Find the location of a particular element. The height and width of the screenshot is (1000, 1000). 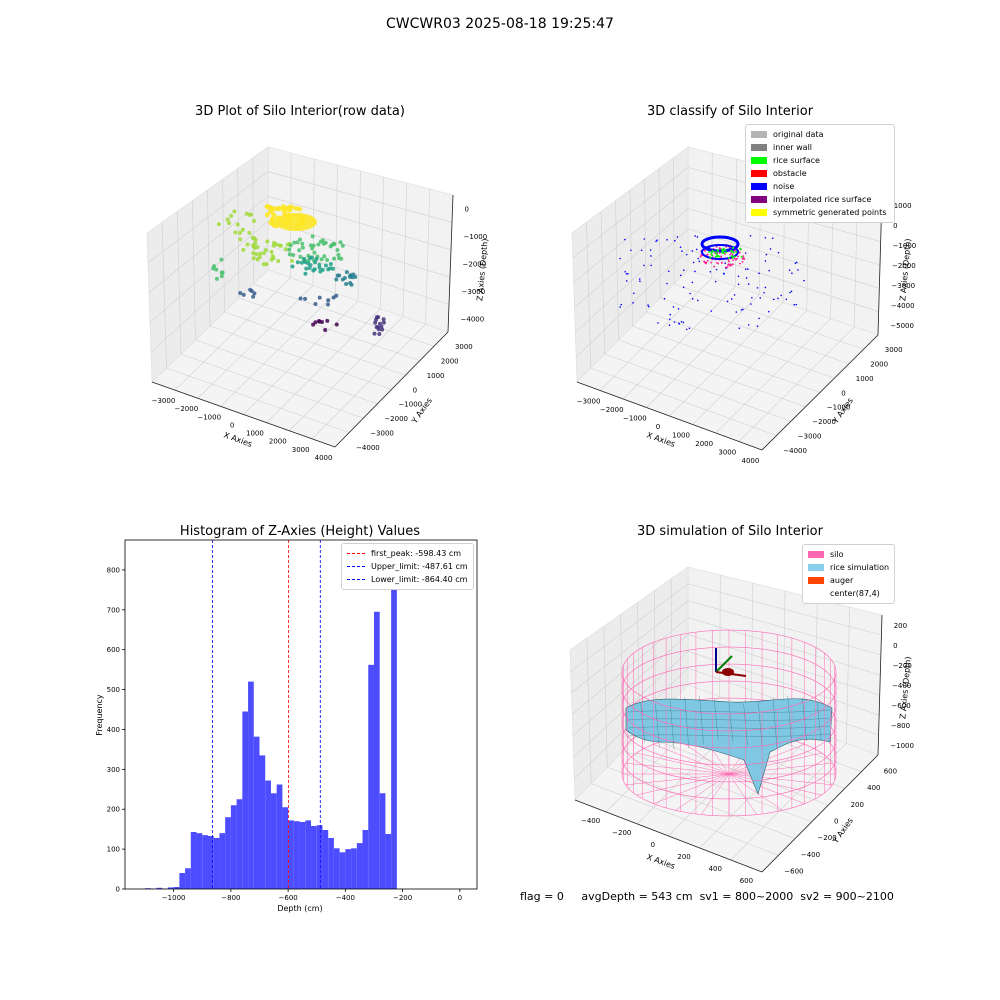

axis-line is located at coordinates (243, 414).